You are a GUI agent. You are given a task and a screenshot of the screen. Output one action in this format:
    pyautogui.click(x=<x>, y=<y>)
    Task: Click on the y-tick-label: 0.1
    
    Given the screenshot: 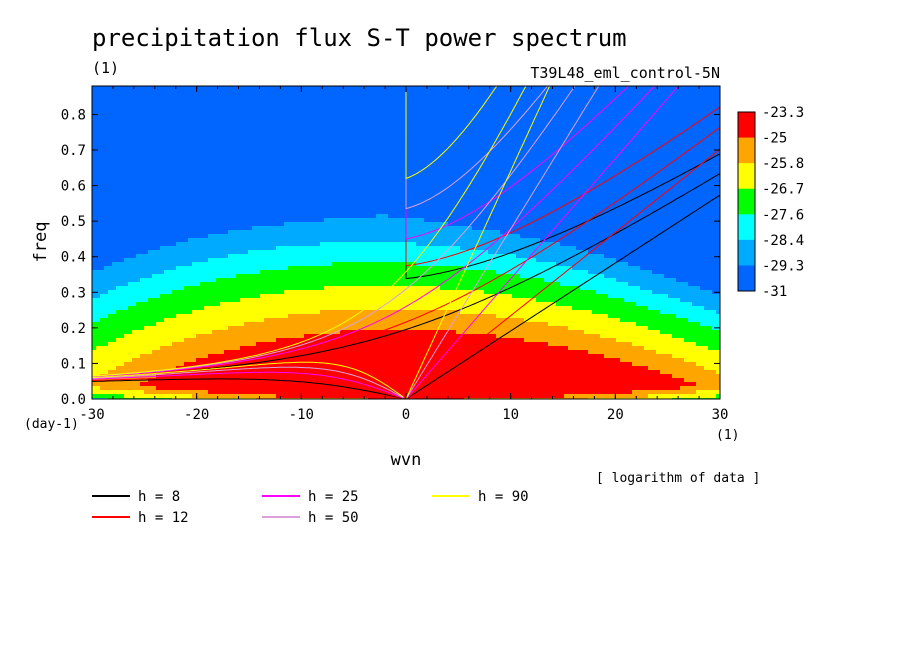 What is the action you would take?
    pyautogui.click(x=73, y=364)
    